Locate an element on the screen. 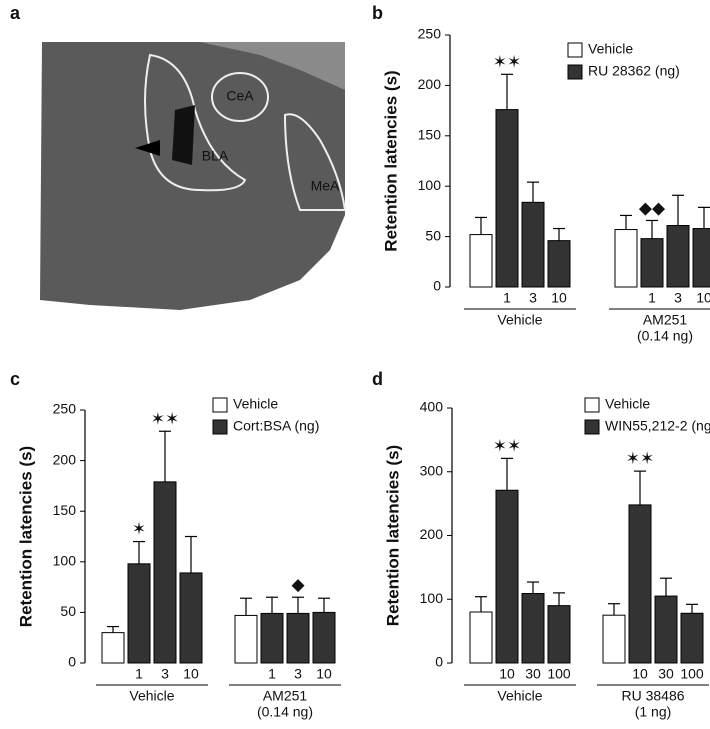  significance: ✶ is located at coordinates (139, 530).